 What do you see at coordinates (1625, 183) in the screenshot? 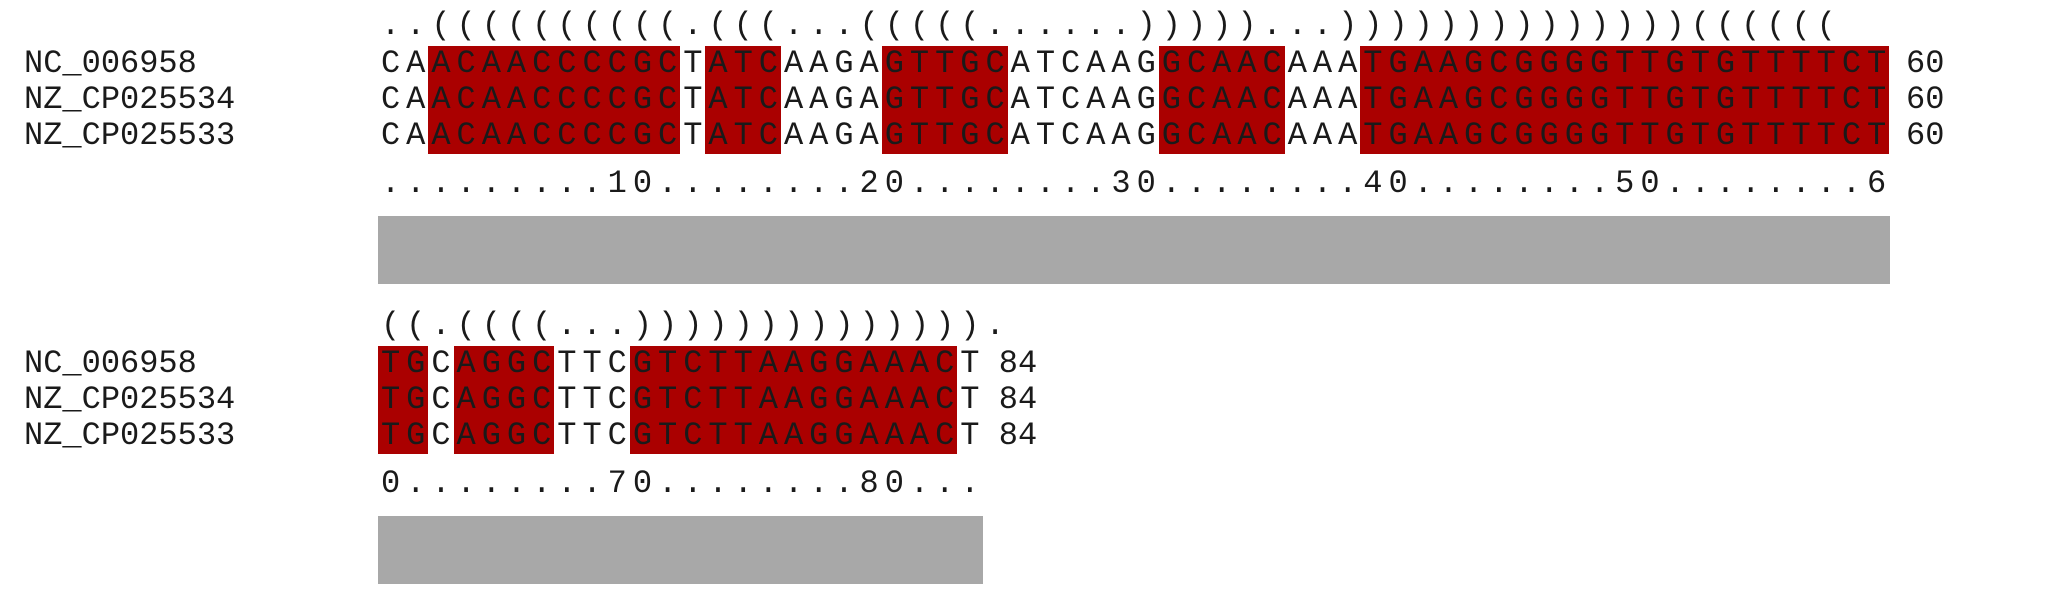
I see `ruler-char: 5` at bounding box center [1625, 183].